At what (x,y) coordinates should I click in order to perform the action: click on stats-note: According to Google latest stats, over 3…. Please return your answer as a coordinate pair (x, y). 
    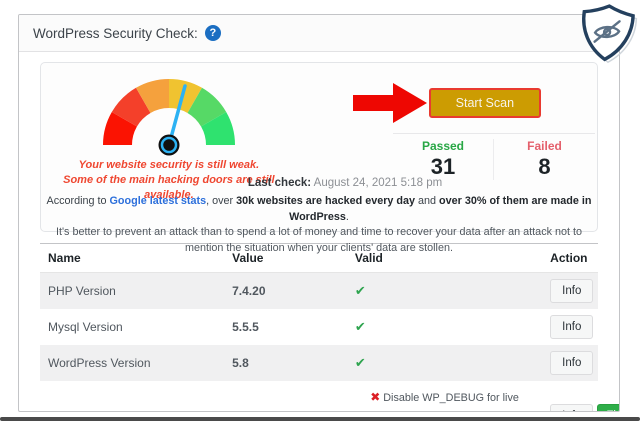
    Looking at the image, I should click on (319, 225).